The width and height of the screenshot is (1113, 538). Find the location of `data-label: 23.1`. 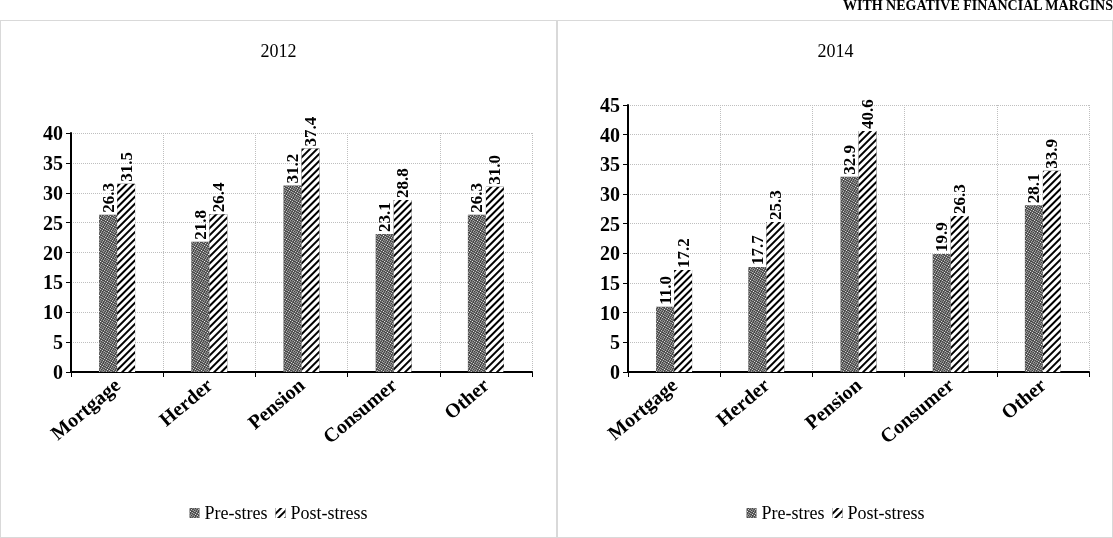

data-label: 23.1 is located at coordinates (385, 217).